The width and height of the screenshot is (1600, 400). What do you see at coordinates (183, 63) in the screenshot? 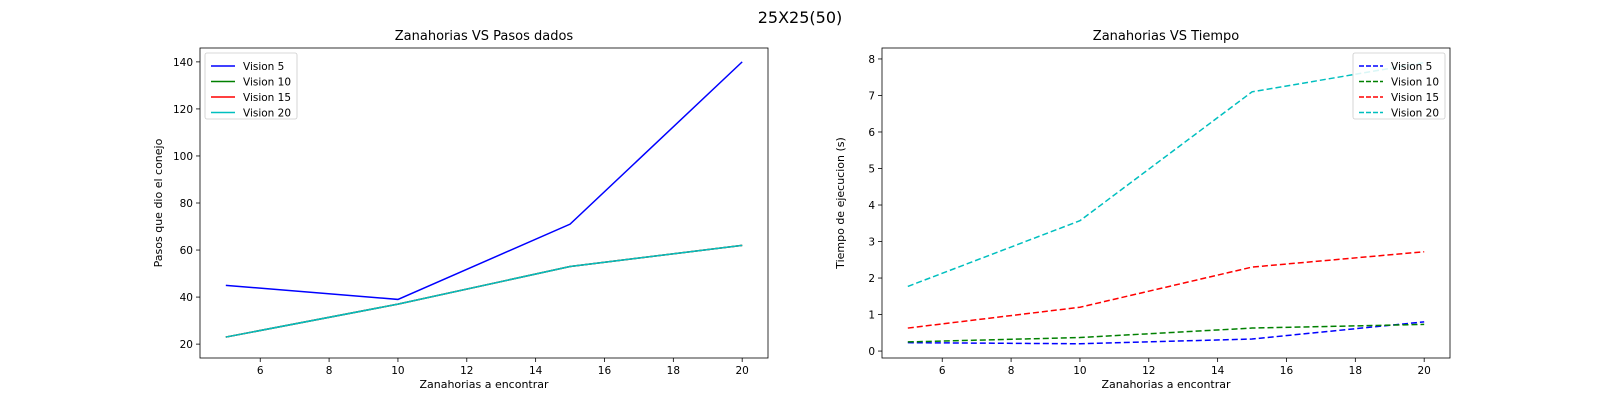
I see `y-tick-label: 140` at bounding box center [183, 63].